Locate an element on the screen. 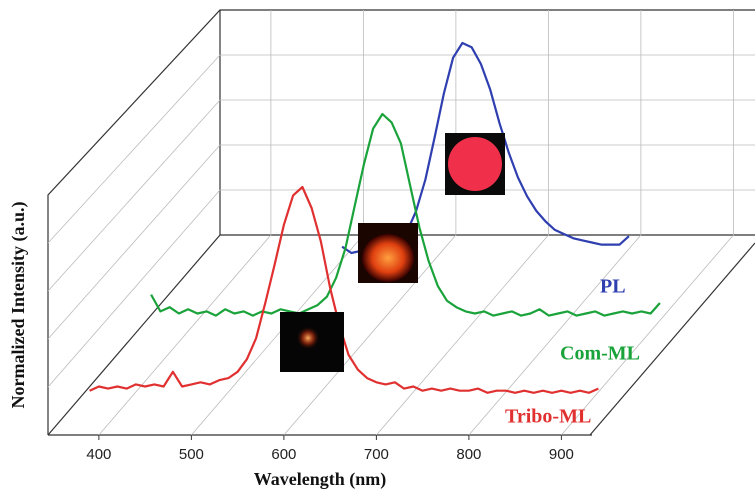 The image size is (755, 496). series-label: PL is located at coordinates (613, 287).